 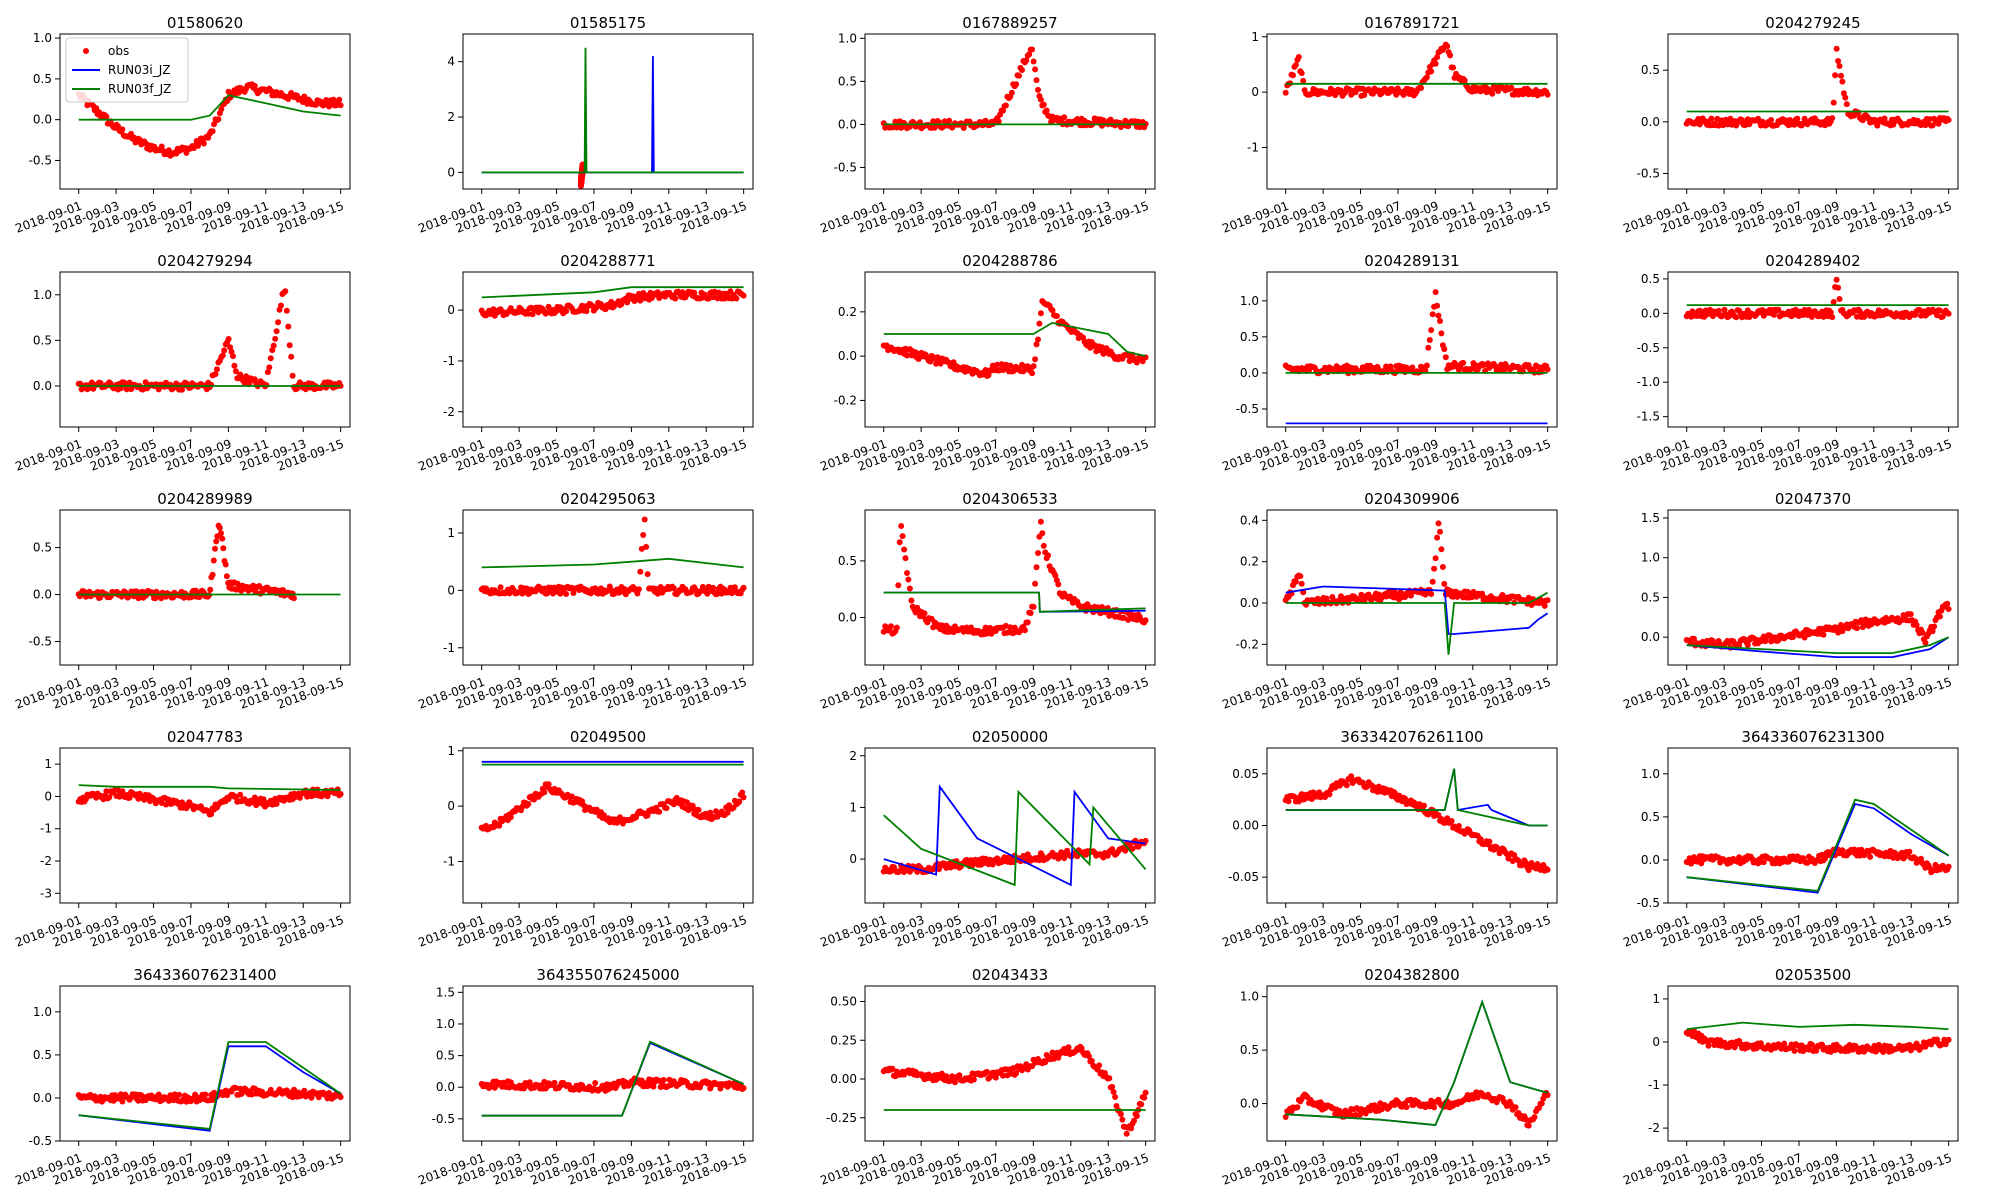 I want to click on subplot-title: 0204309906, so click(x=1411, y=499).